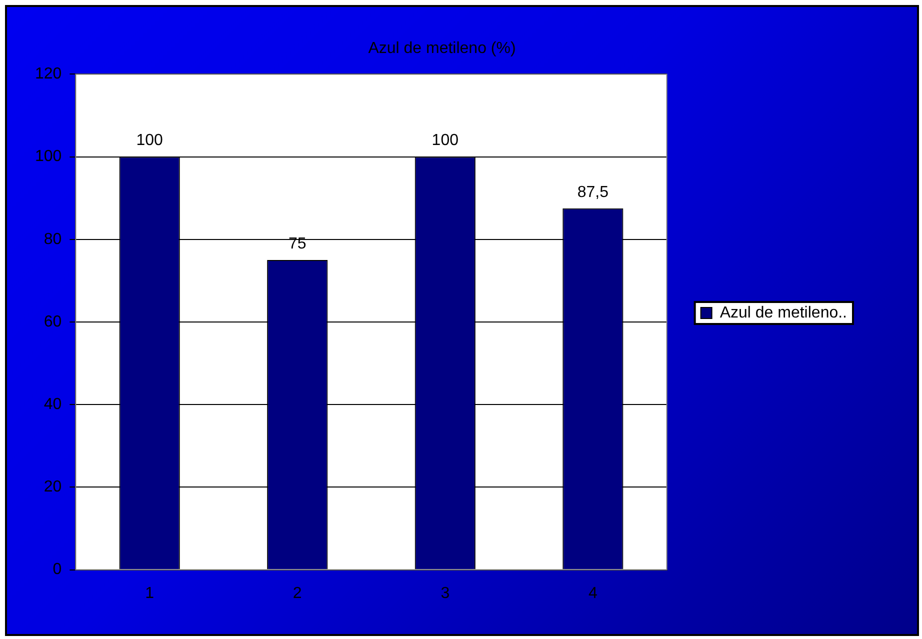 The height and width of the screenshot is (639, 922). Describe the element at coordinates (445, 593) in the screenshot. I see `x-tick-label: 3` at that location.